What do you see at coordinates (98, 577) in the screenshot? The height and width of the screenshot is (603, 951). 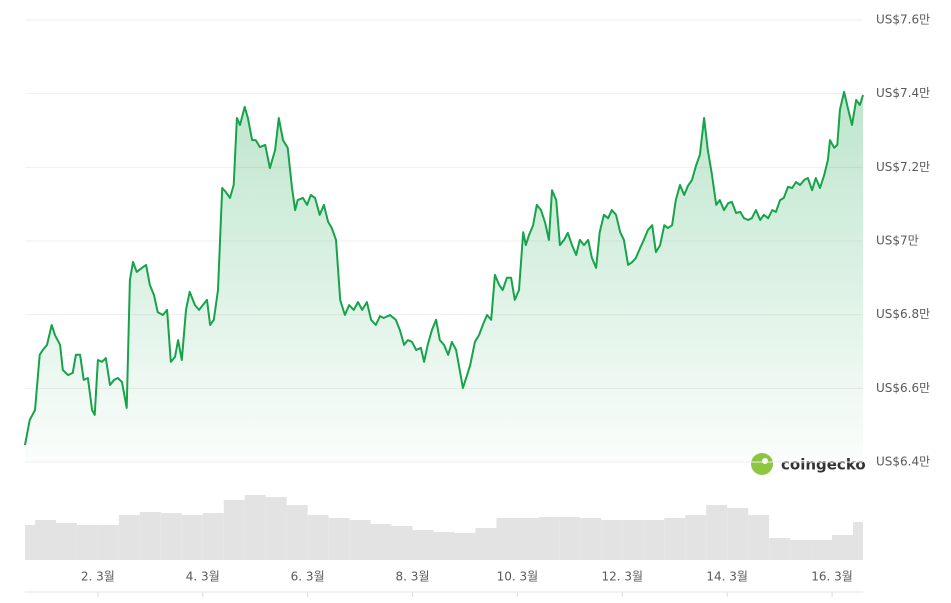 I see `x-tick-label: 2. 3월` at bounding box center [98, 577].